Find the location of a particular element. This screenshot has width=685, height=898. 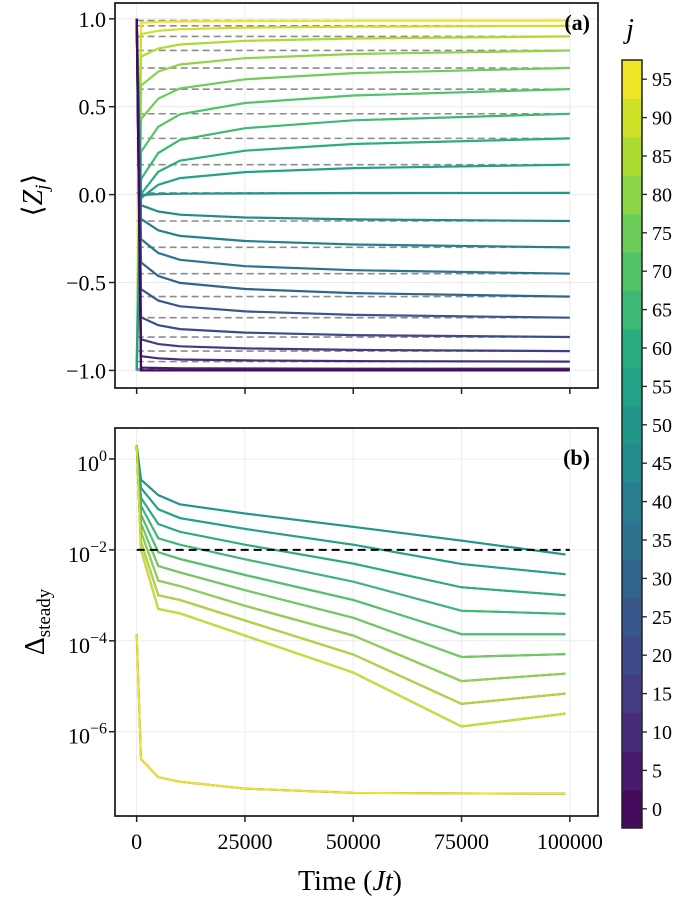

colorbar-tick-label: 35 is located at coordinates (662, 541).